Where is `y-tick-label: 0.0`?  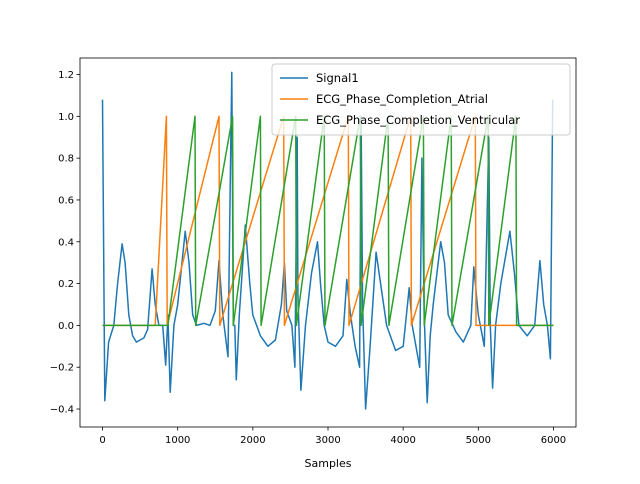 y-tick-label: 0.0 is located at coordinates (66, 326).